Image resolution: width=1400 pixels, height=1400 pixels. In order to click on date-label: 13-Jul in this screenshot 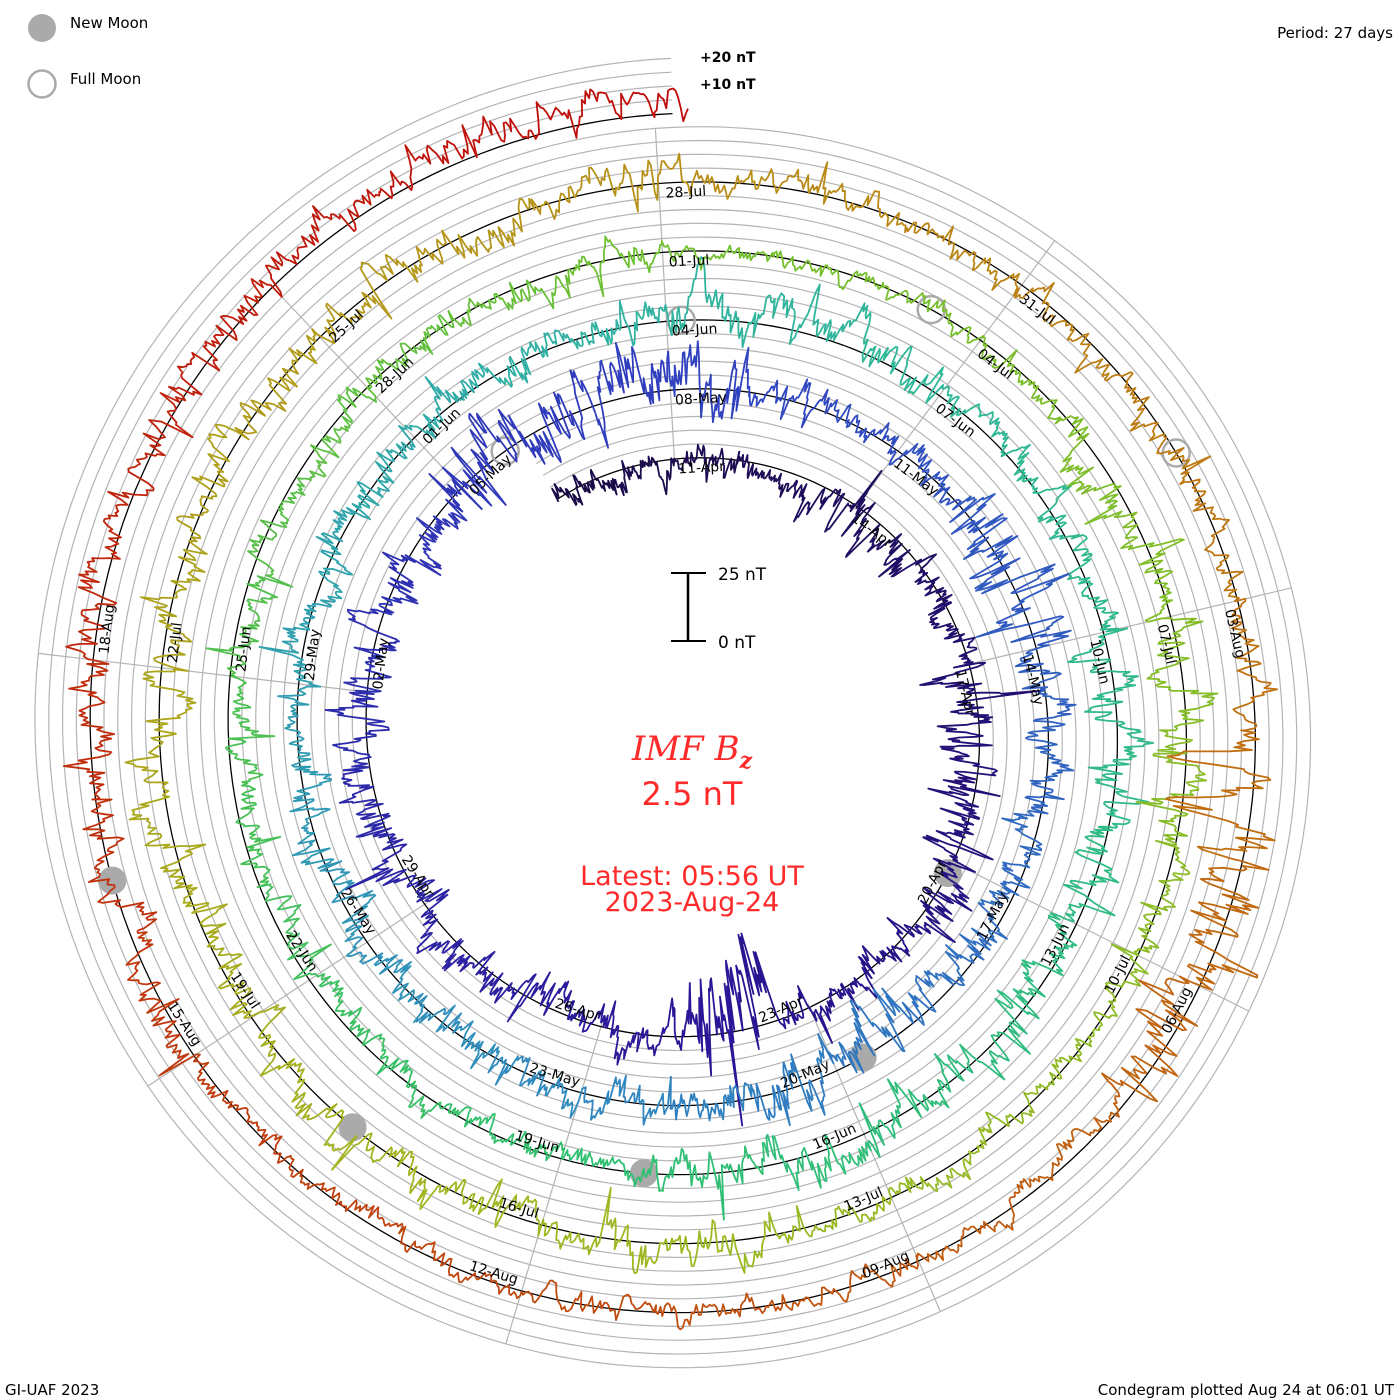, I will do `click(864, 1199)`.